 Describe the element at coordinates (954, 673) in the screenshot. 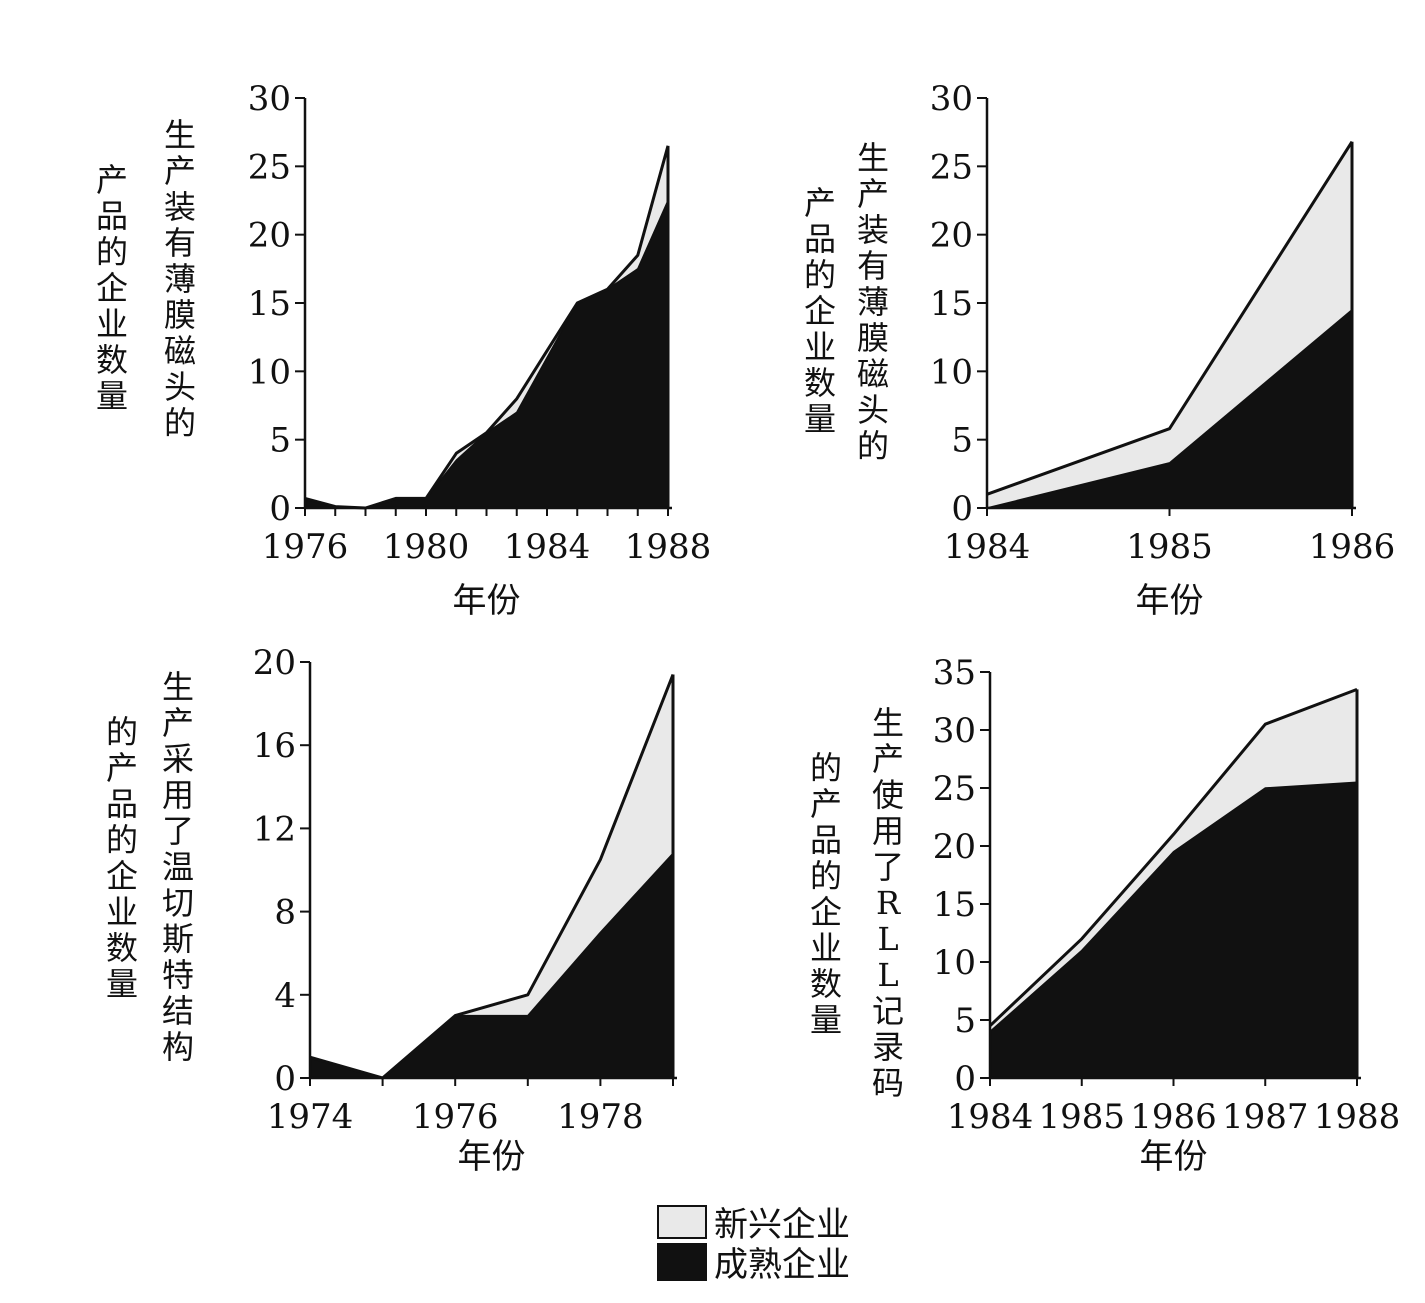

I see `y-tick-label: 35` at that location.